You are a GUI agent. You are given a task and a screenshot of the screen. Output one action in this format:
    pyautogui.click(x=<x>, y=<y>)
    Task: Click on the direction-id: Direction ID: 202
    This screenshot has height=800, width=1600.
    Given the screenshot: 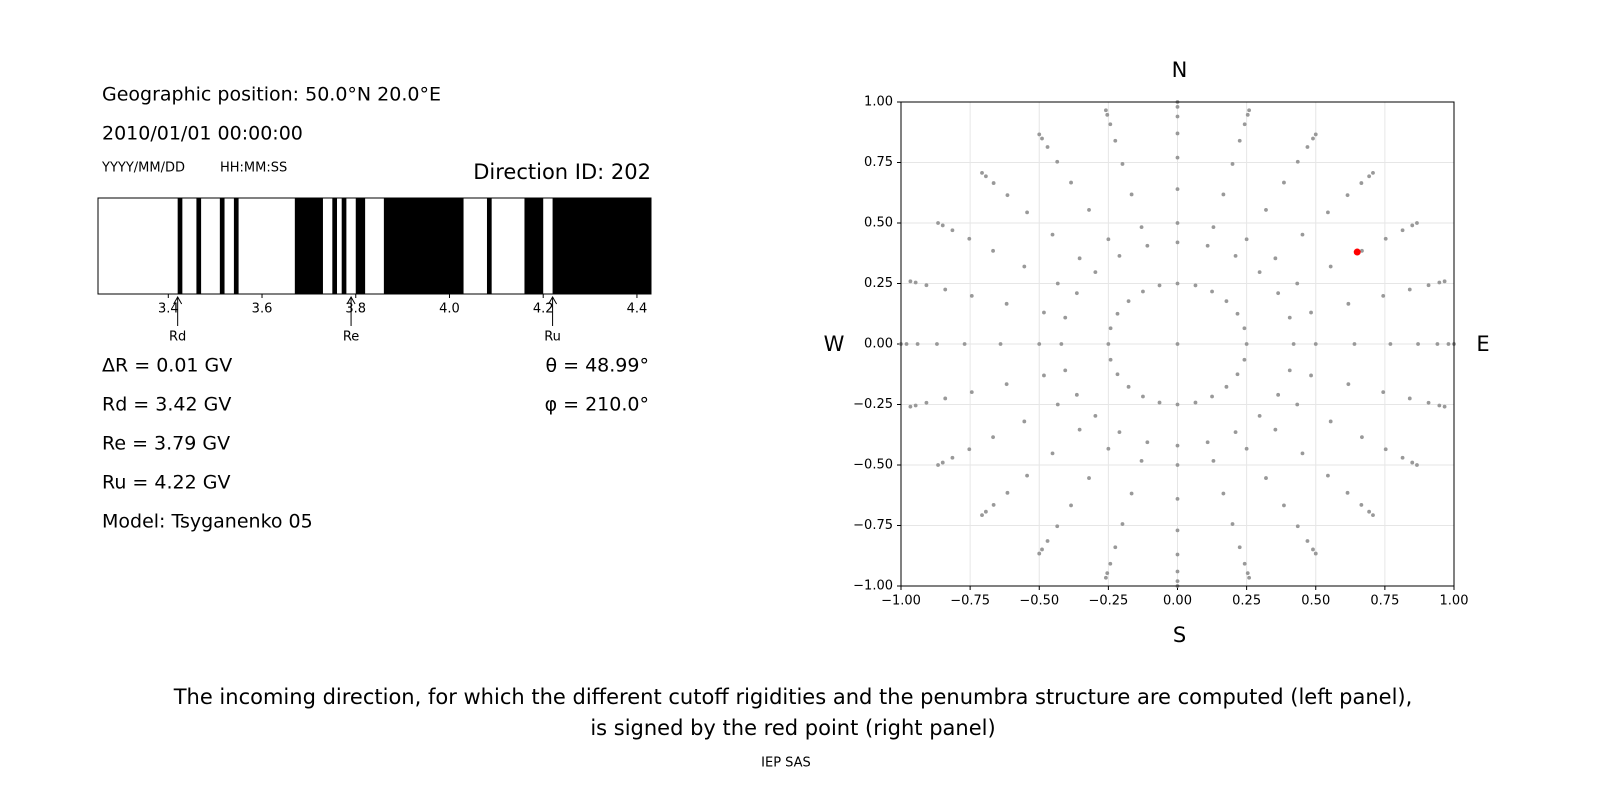 What is the action you would take?
    pyautogui.click(x=562, y=172)
    